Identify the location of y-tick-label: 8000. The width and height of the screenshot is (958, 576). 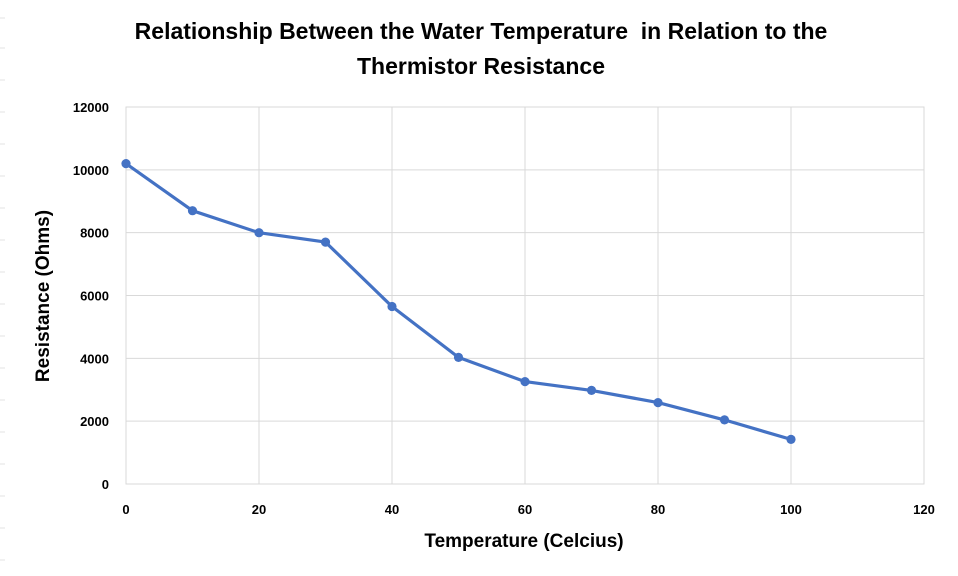
(94, 233).